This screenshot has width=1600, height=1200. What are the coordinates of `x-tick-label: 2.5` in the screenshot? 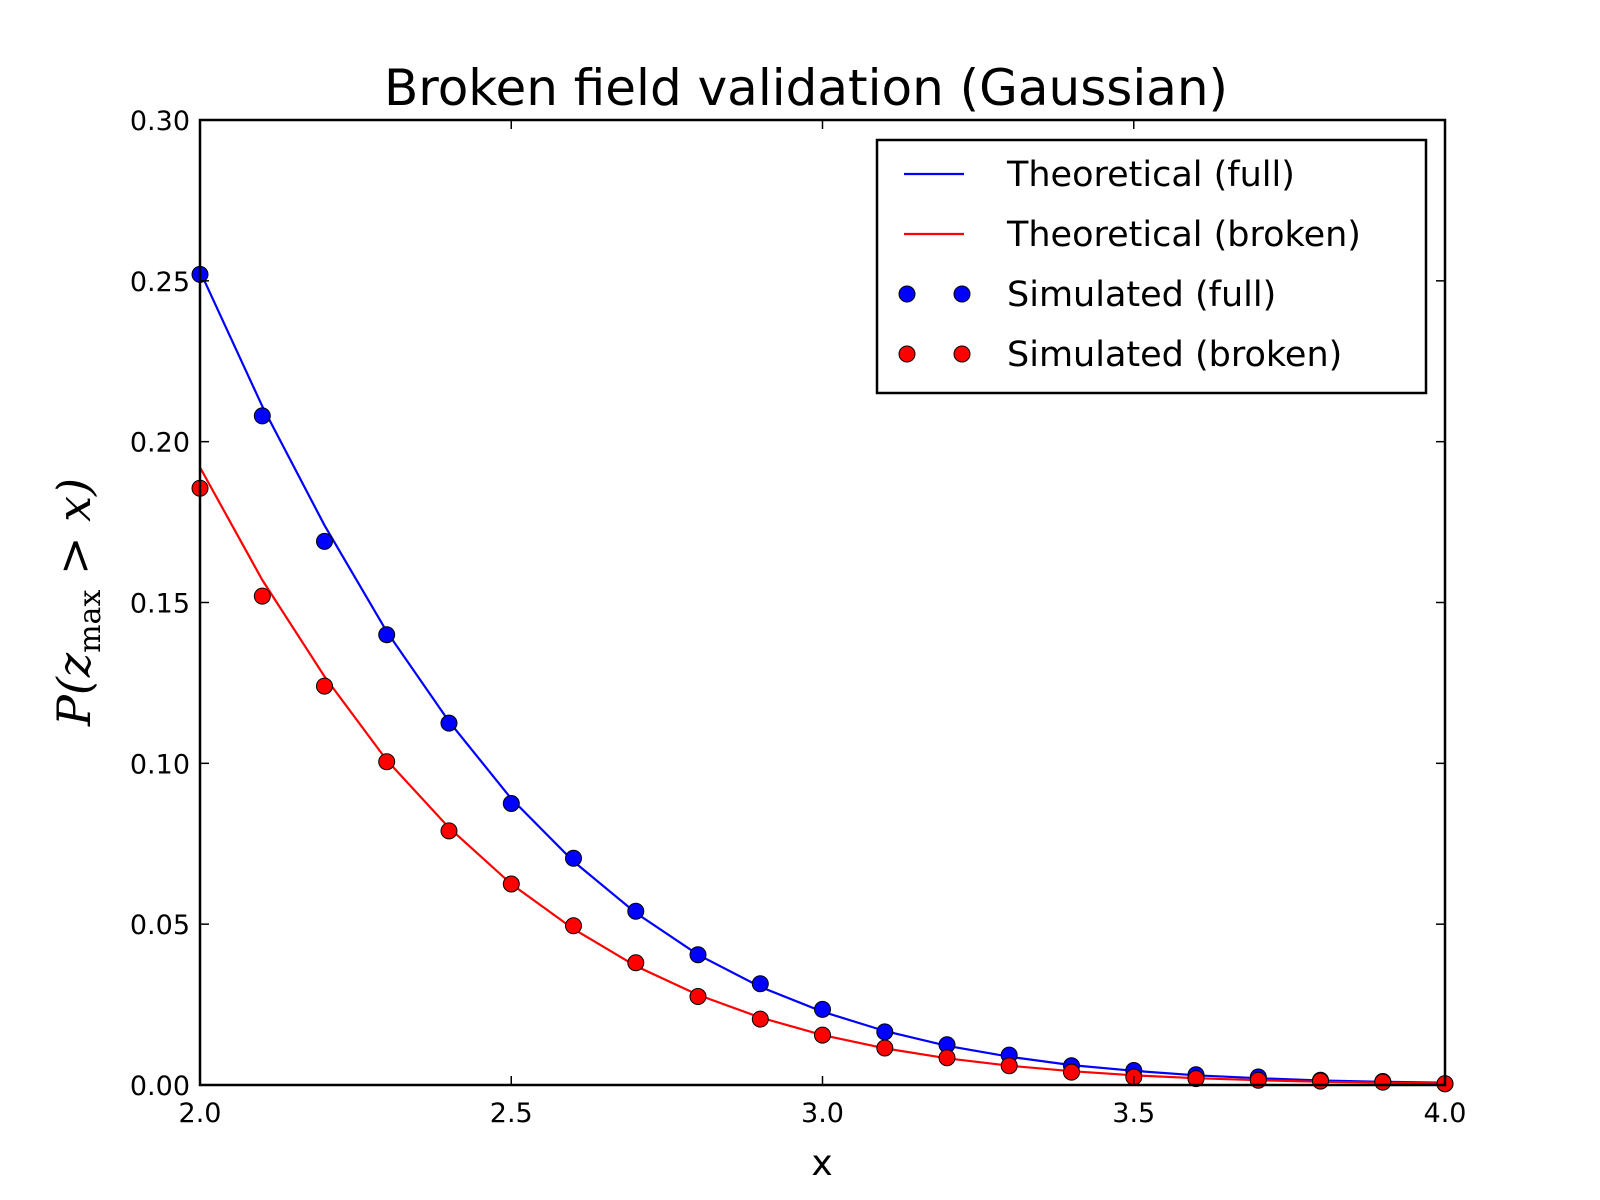 It's located at (511, 1113).